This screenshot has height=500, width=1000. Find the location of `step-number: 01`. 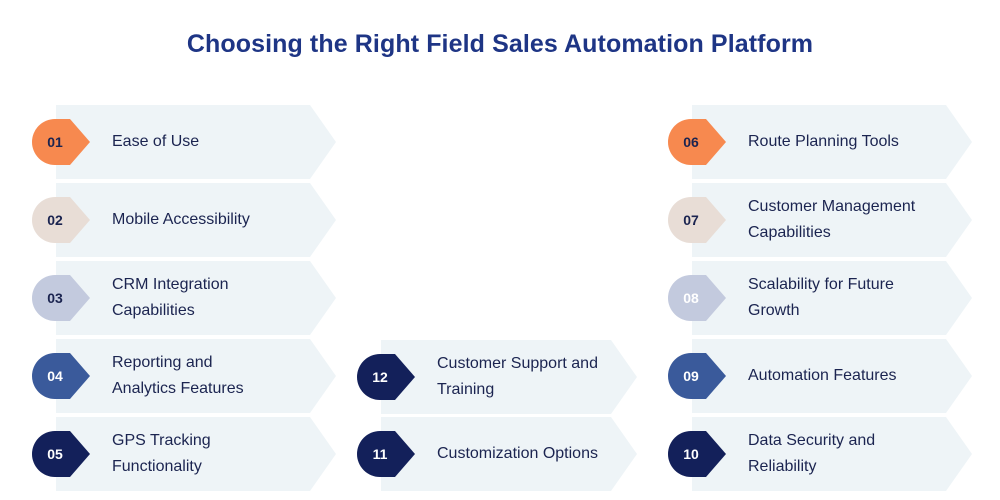

step-number: 01 is located at coordinates (55, 142).